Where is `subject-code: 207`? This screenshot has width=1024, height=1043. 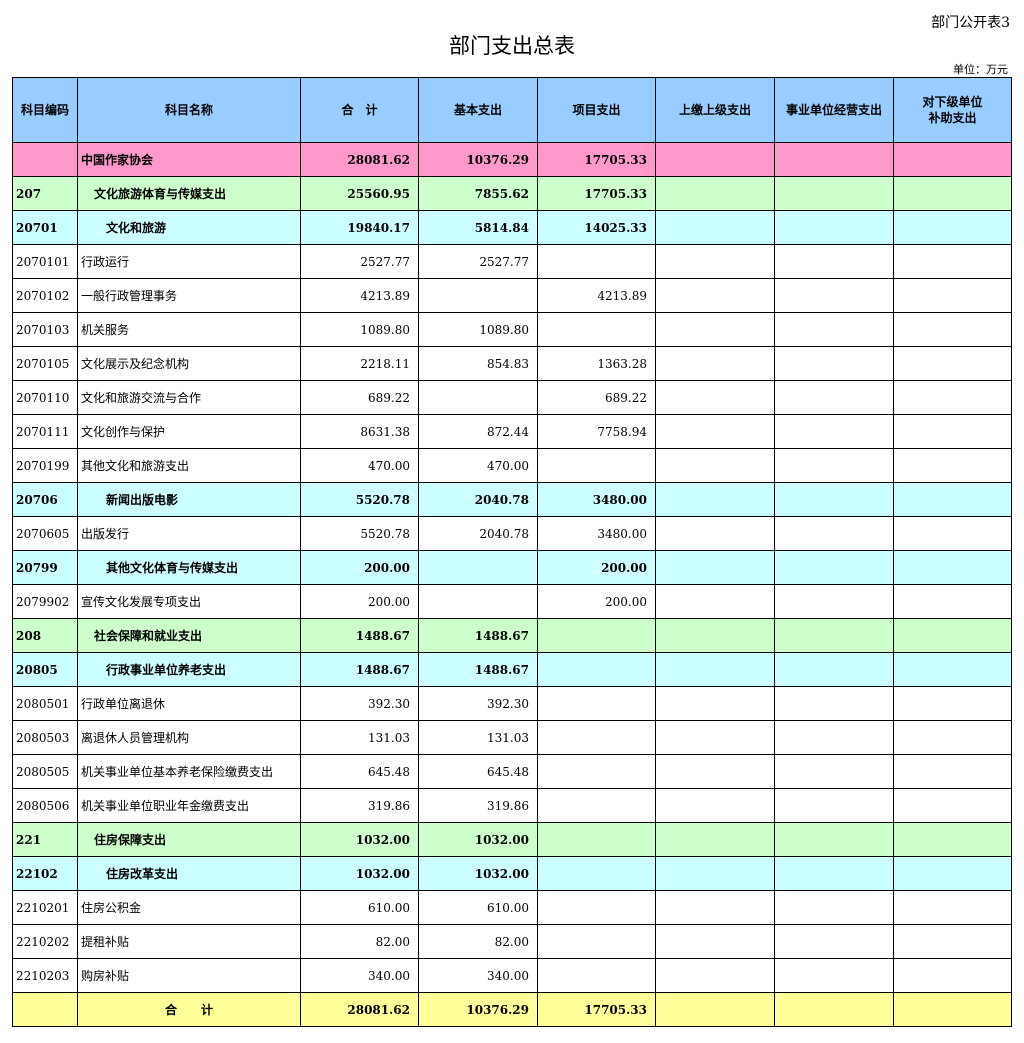 subject-code: 207 is located at coordinates (45, 193).